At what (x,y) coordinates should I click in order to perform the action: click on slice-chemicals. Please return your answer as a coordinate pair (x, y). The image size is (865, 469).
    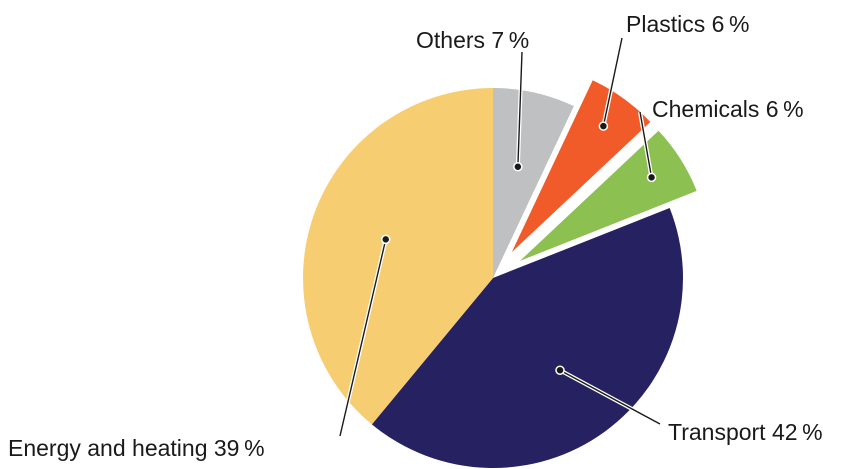
    Looking at the image, I should click on (608, 195).